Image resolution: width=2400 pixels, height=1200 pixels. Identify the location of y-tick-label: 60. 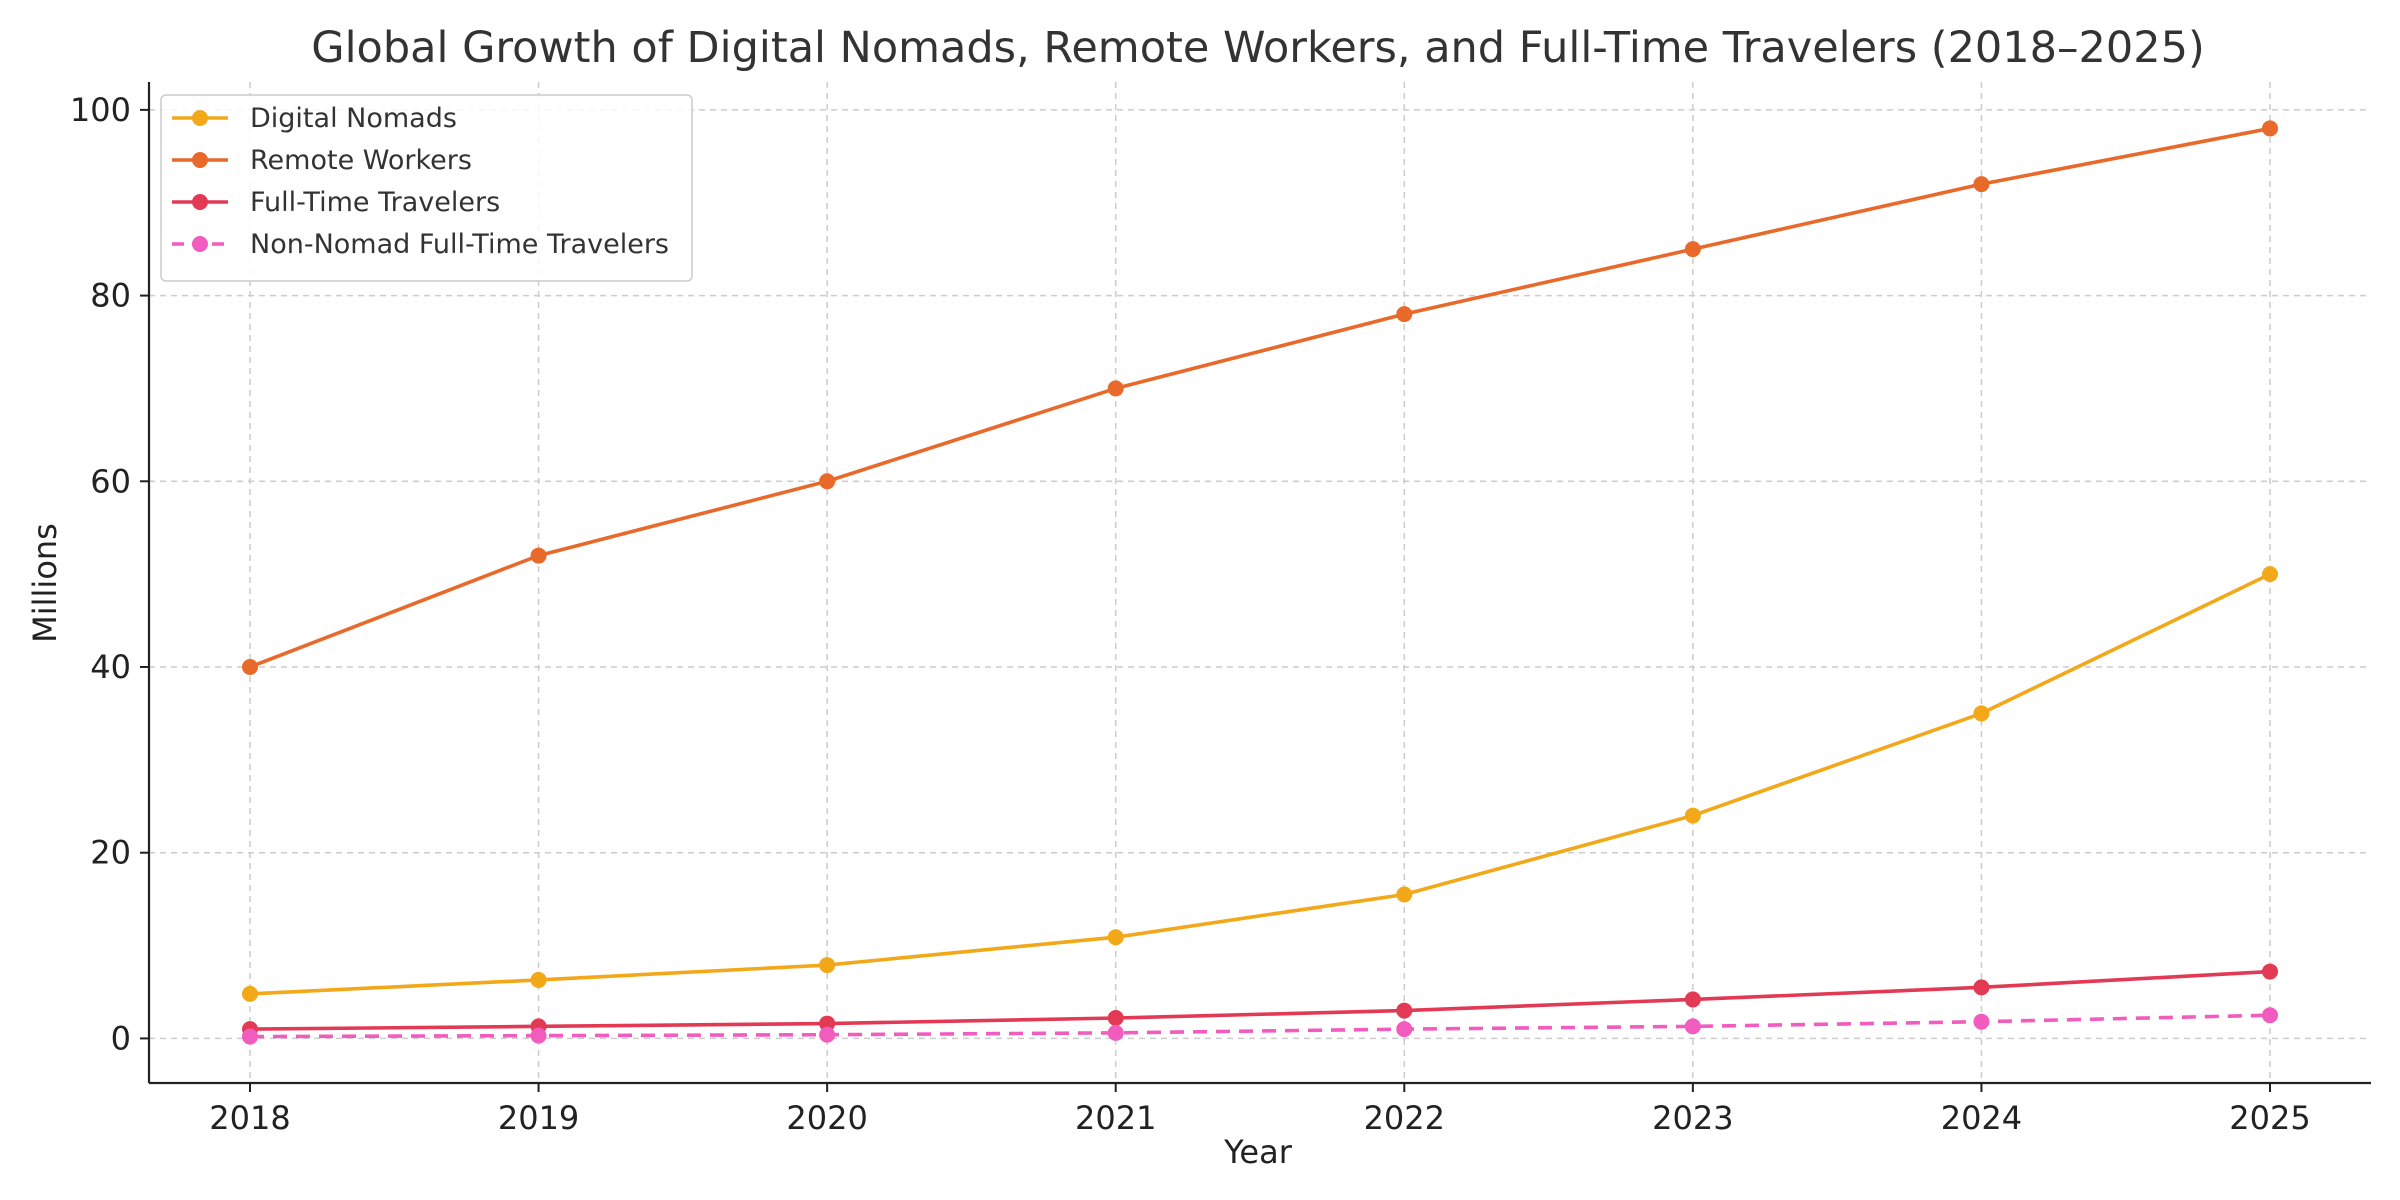
(110, 481).